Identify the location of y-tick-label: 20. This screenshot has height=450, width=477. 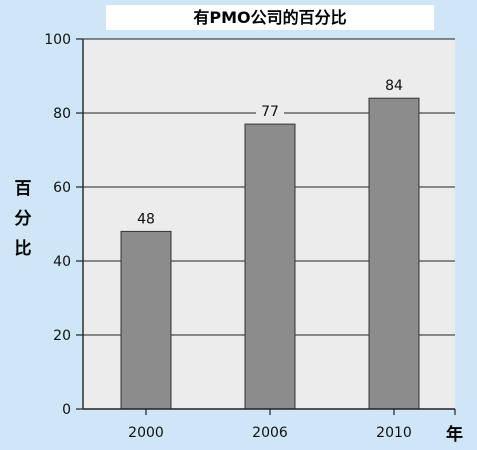
(62, 336).